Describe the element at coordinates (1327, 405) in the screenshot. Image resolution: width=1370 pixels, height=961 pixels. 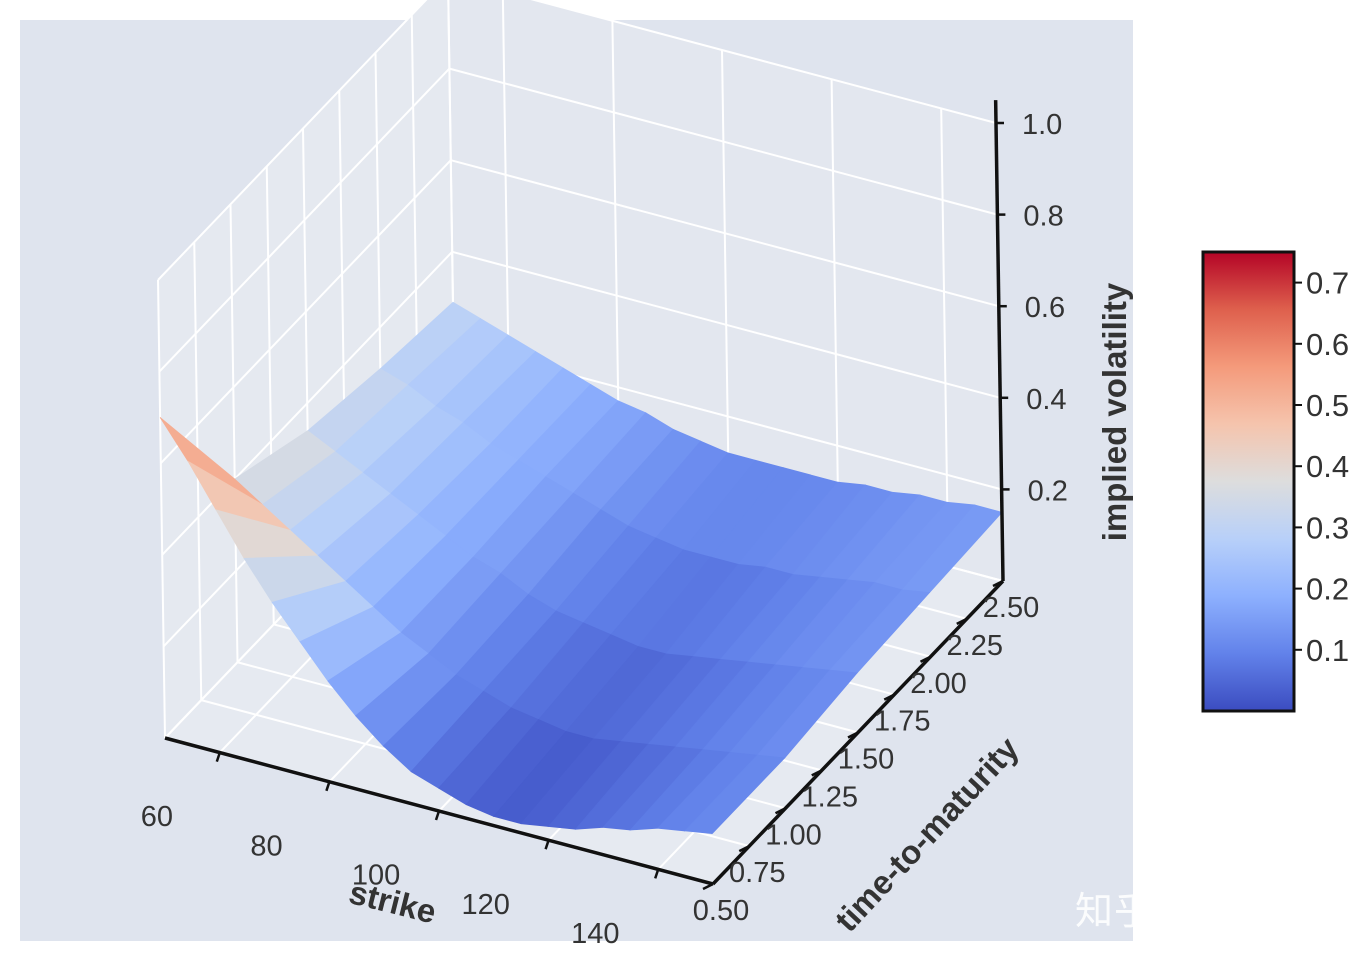
I see `colorbar-tick-label: 0.5` at that location.